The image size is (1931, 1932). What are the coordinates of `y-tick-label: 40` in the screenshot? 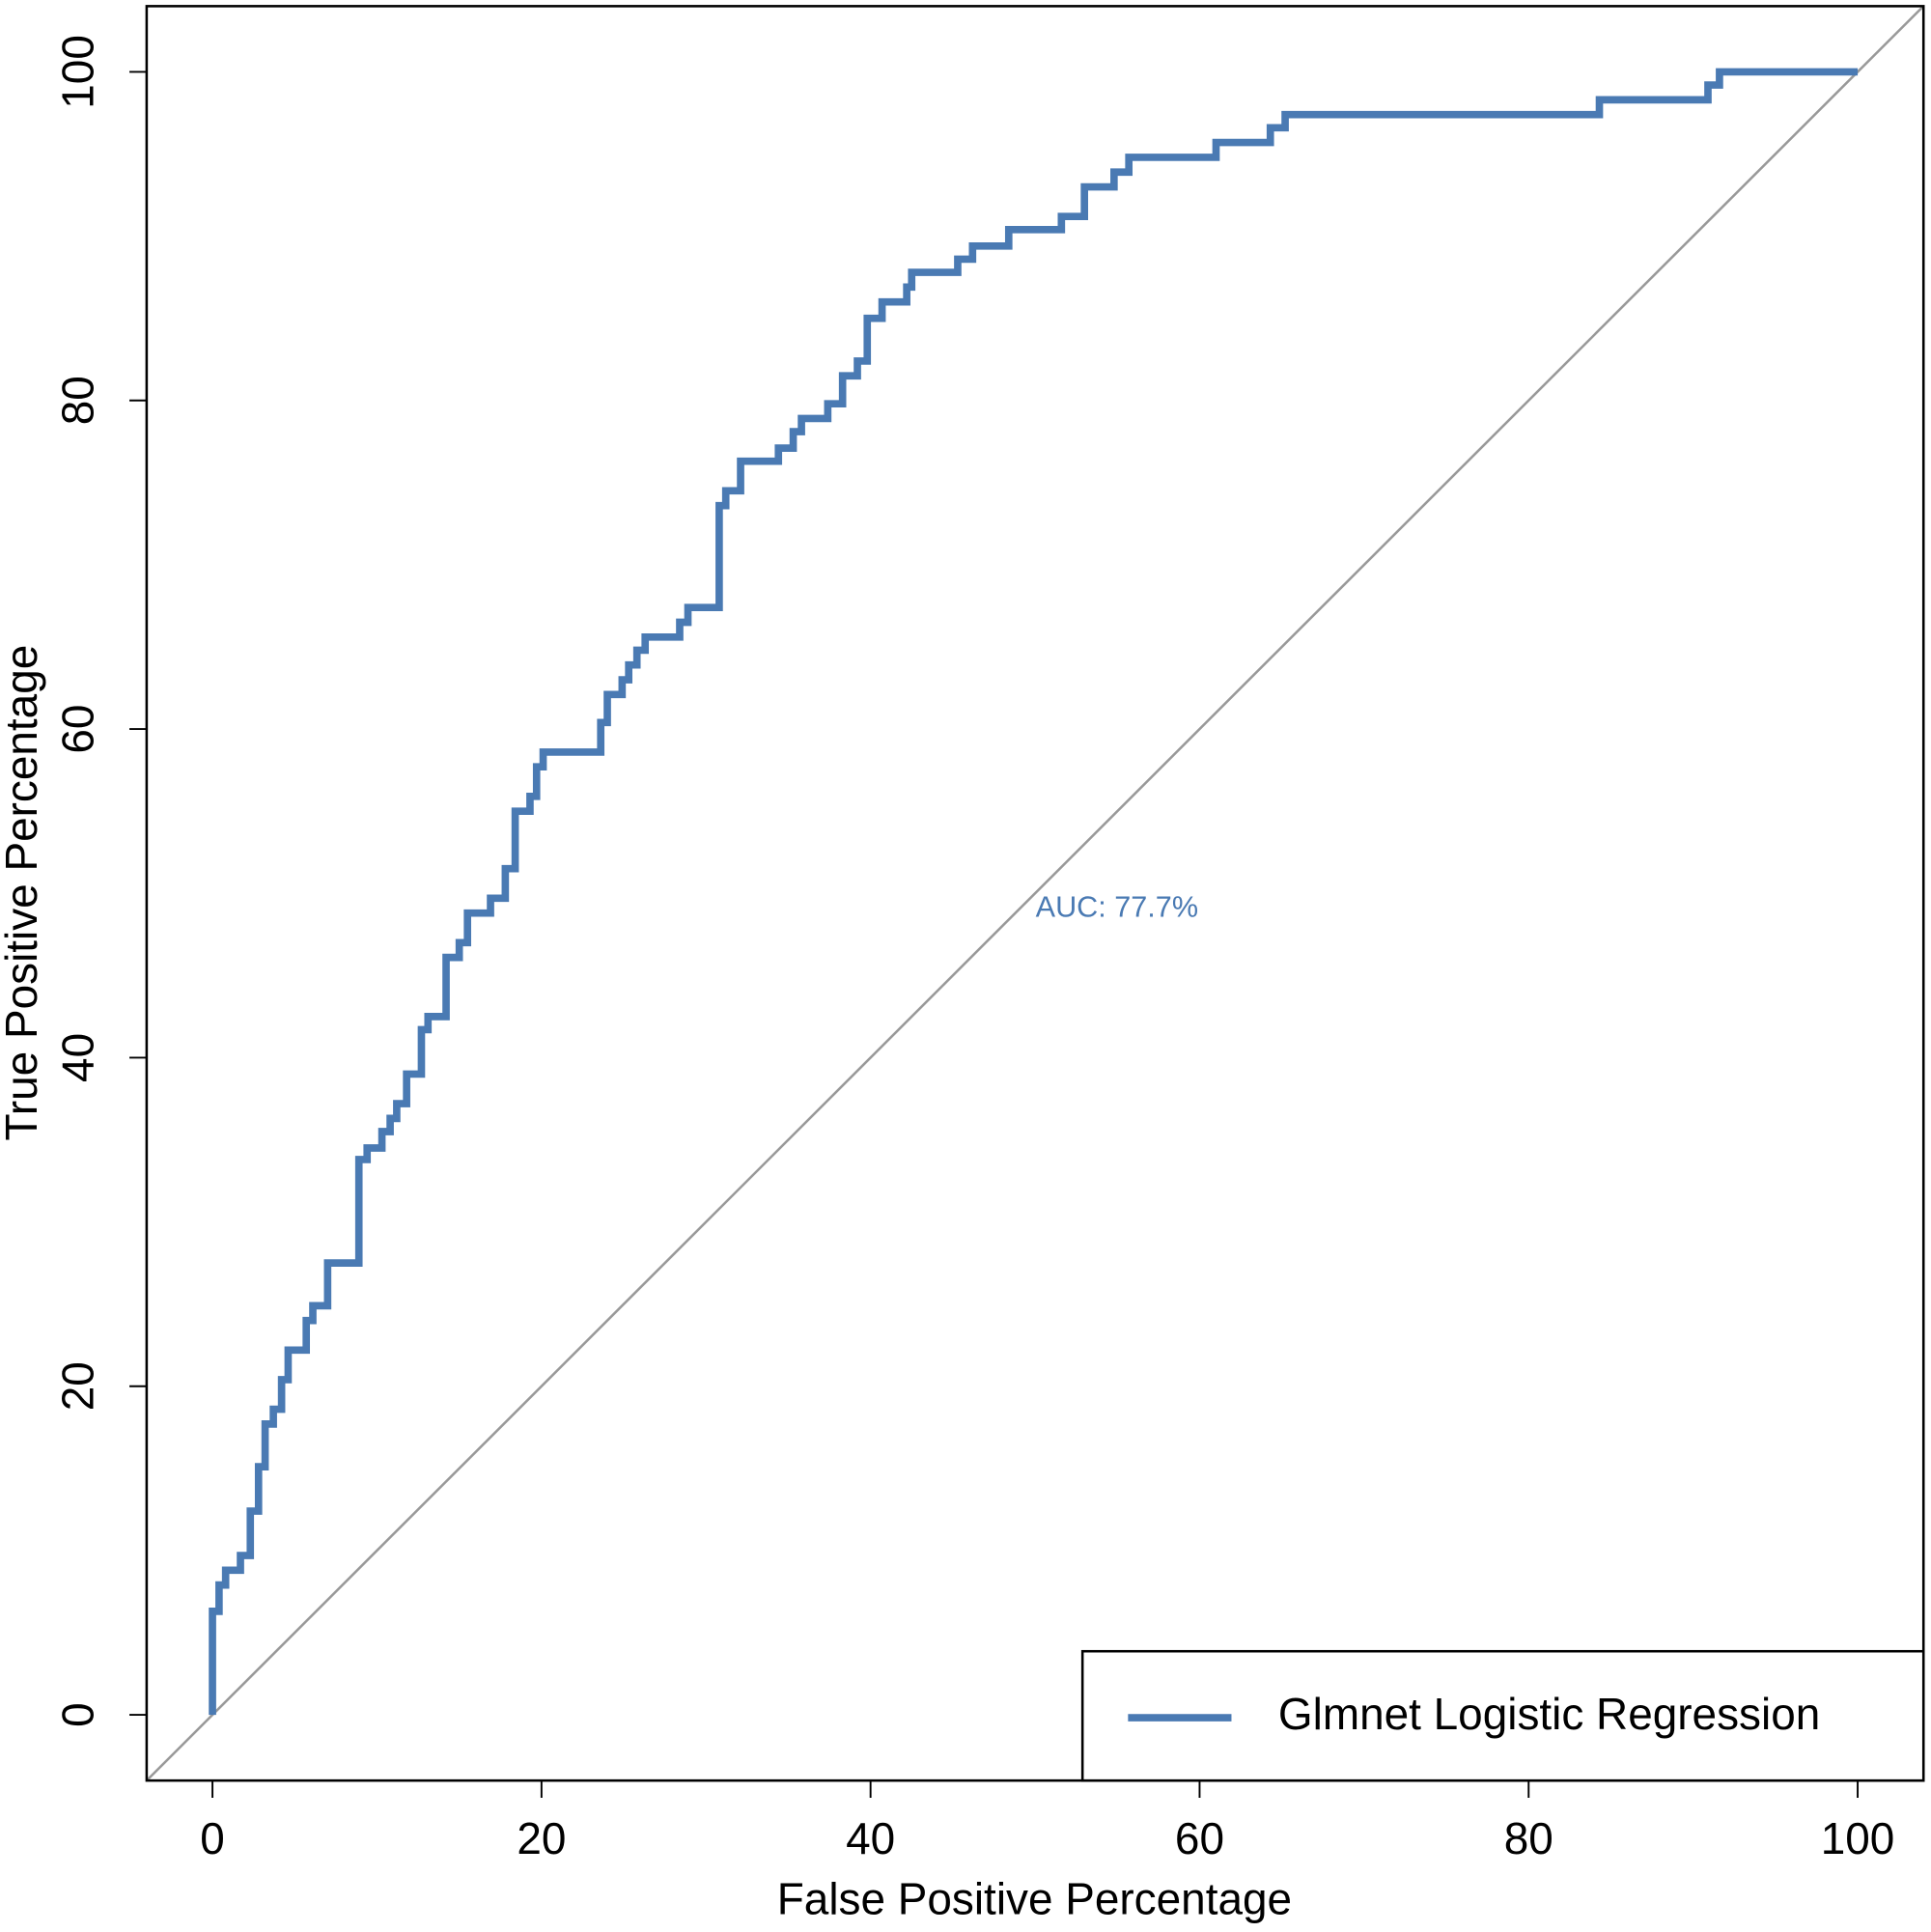 It's located at (77, 1058).